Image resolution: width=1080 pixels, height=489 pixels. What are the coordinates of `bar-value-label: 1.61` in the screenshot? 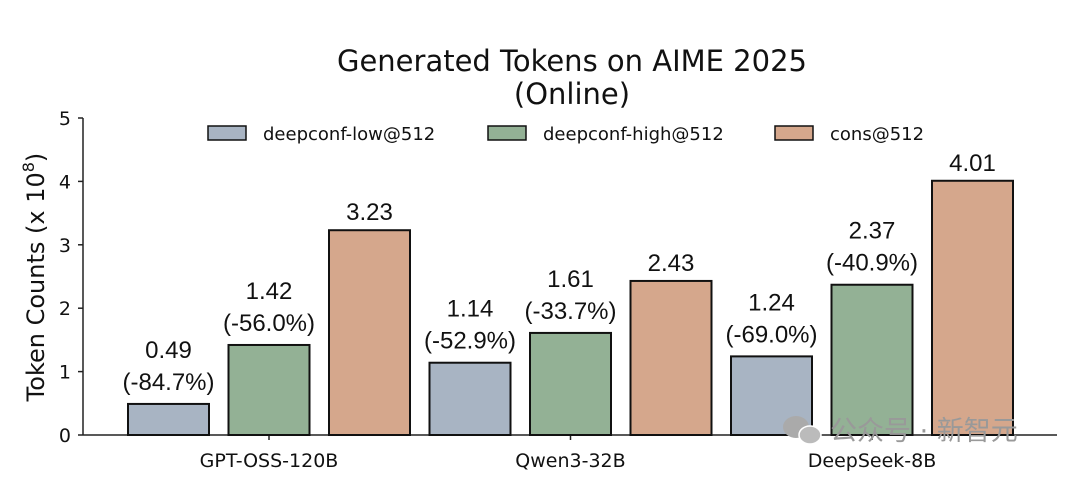 It's located at (570, 279).